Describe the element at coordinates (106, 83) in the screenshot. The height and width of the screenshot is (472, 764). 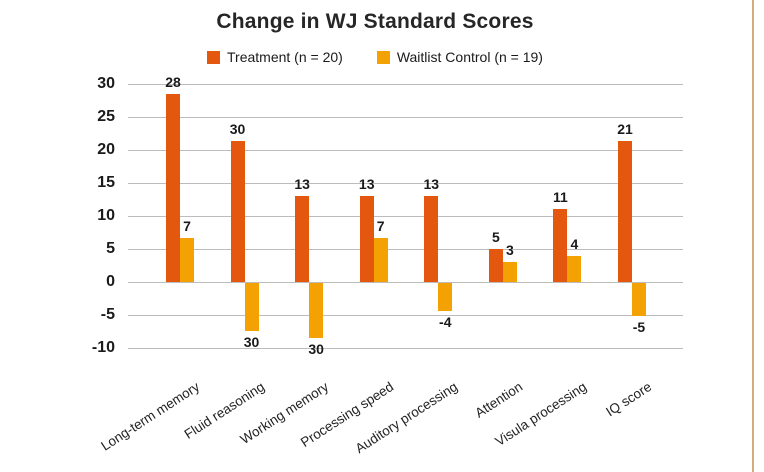
I see `y-axis-tick-label: 30` at that location.